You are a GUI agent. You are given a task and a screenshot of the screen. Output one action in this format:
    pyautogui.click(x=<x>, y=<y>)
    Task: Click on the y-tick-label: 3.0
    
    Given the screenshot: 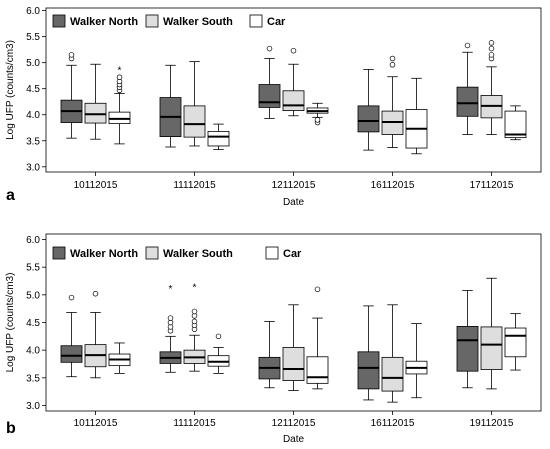 What is the action you would take?
    pyautogui.click(x=33, y=406)
    